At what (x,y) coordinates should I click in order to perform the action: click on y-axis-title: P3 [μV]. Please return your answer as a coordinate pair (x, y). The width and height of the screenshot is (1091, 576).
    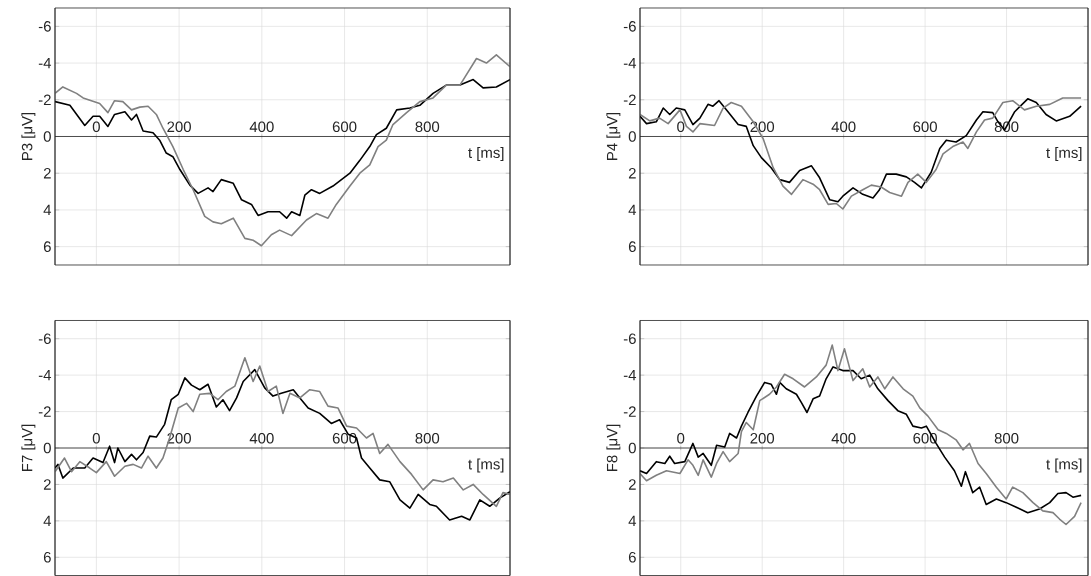
    Looking at the image, I should click on (28, 136).